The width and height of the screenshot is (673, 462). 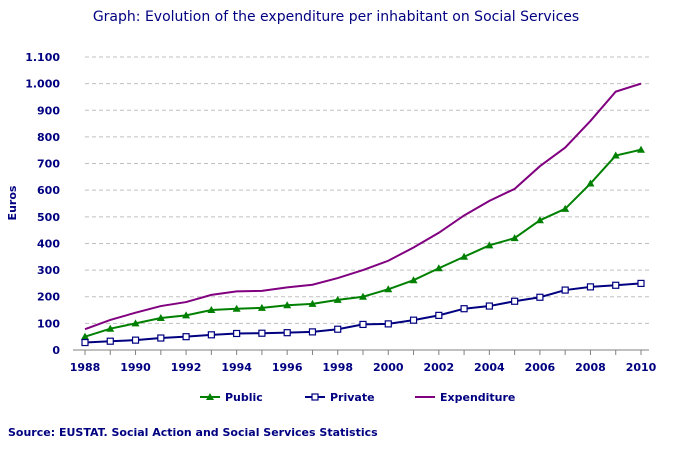 I want to click on y-tick-label: 0, so click(x=56, y=350).